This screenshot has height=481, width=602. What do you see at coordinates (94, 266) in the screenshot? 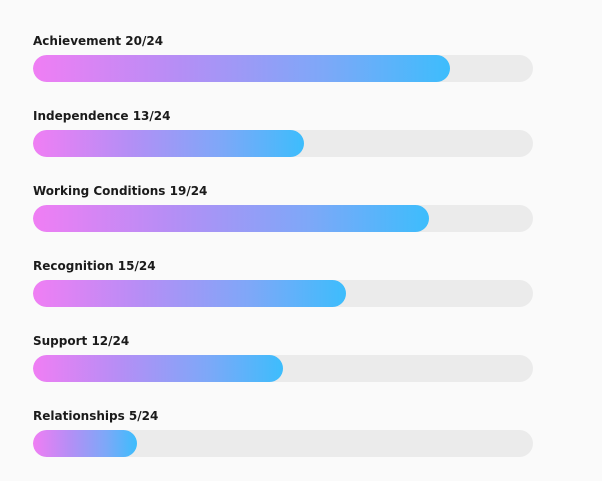
I see `bar-label-recognition: Recognition 15/24` at bounding box center [94, 266].